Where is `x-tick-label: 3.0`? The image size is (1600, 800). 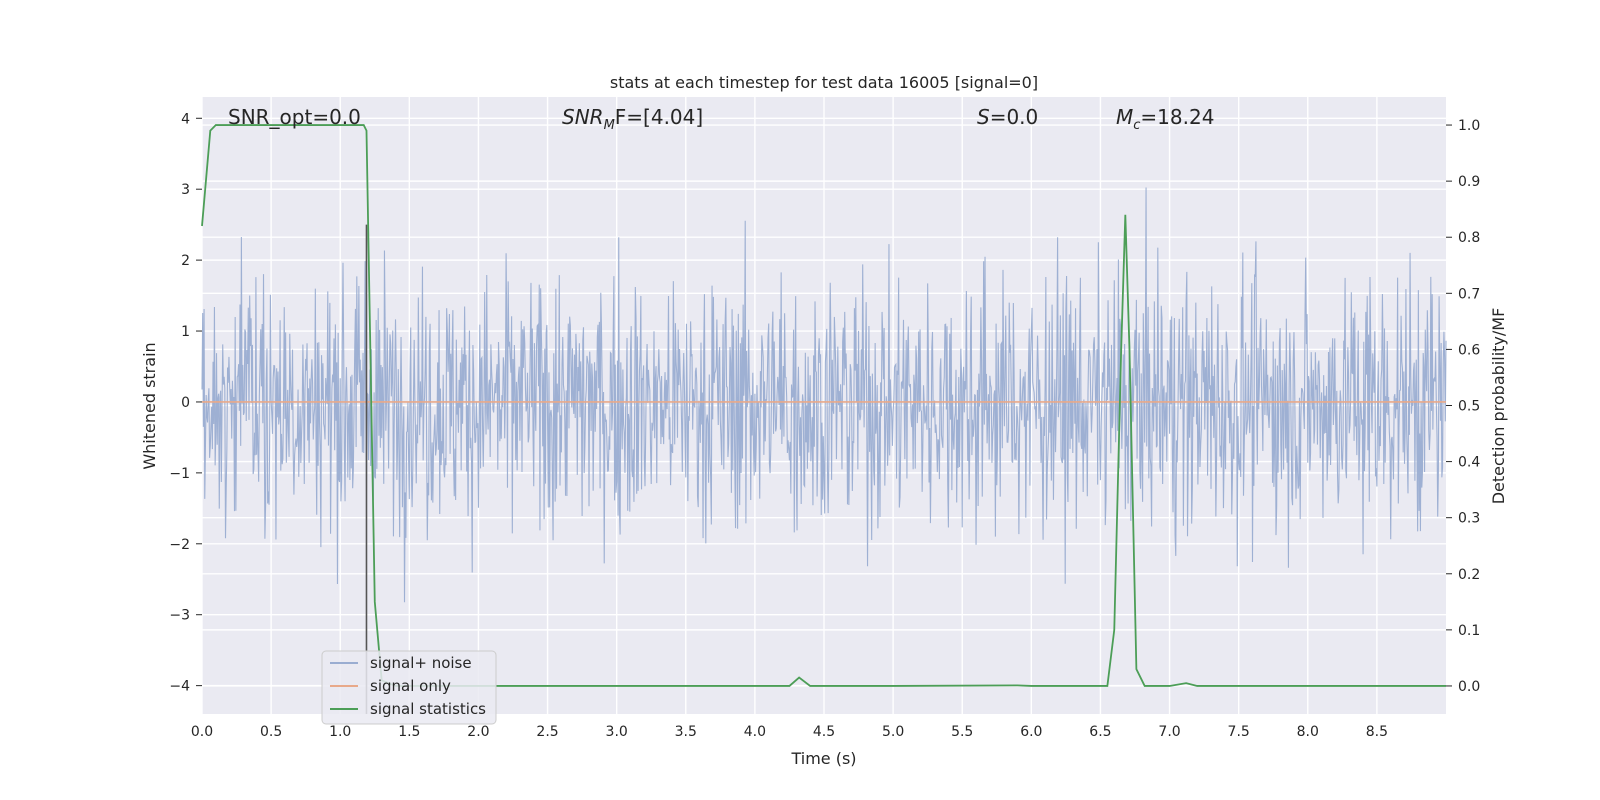 x-tick-label: 3.0 is located at coordinates (617, 732).